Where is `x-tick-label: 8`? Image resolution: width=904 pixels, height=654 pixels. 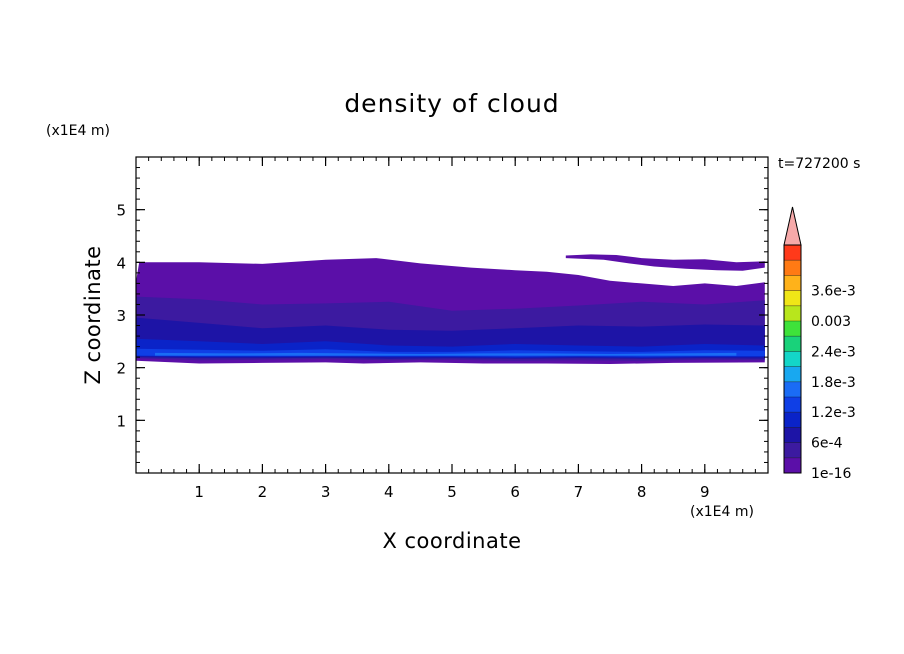
x-tick-label: 8 is located at coordinates (642, 492).